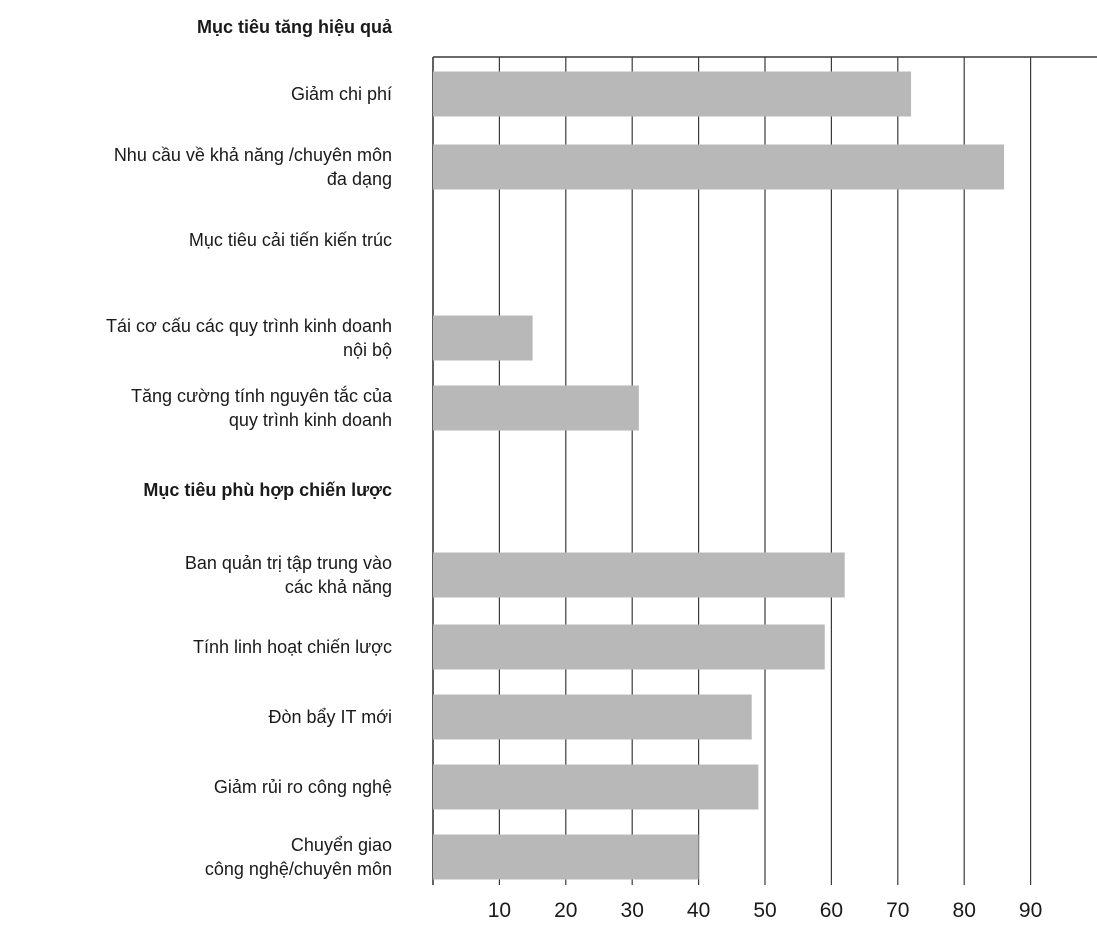 The width and height of the screenshot is (1097, 935). Describe the element at coordinates (764, 910) in the screenshot. I see `x-tick-label: 50` at that location.